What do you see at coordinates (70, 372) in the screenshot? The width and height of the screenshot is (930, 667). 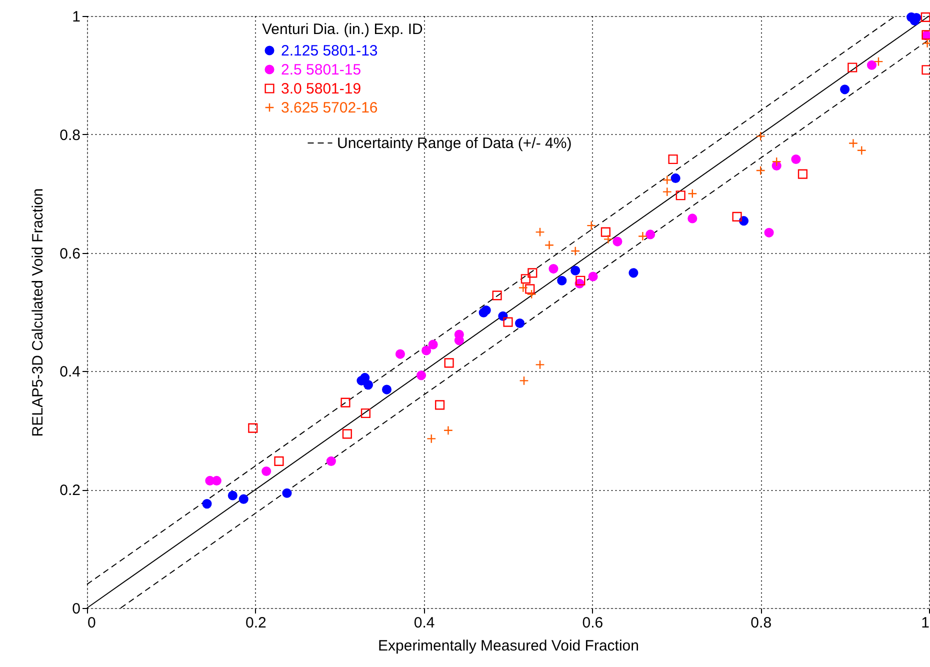 I see `y-tick-label: 0.4` at bounding box center [70, 372].